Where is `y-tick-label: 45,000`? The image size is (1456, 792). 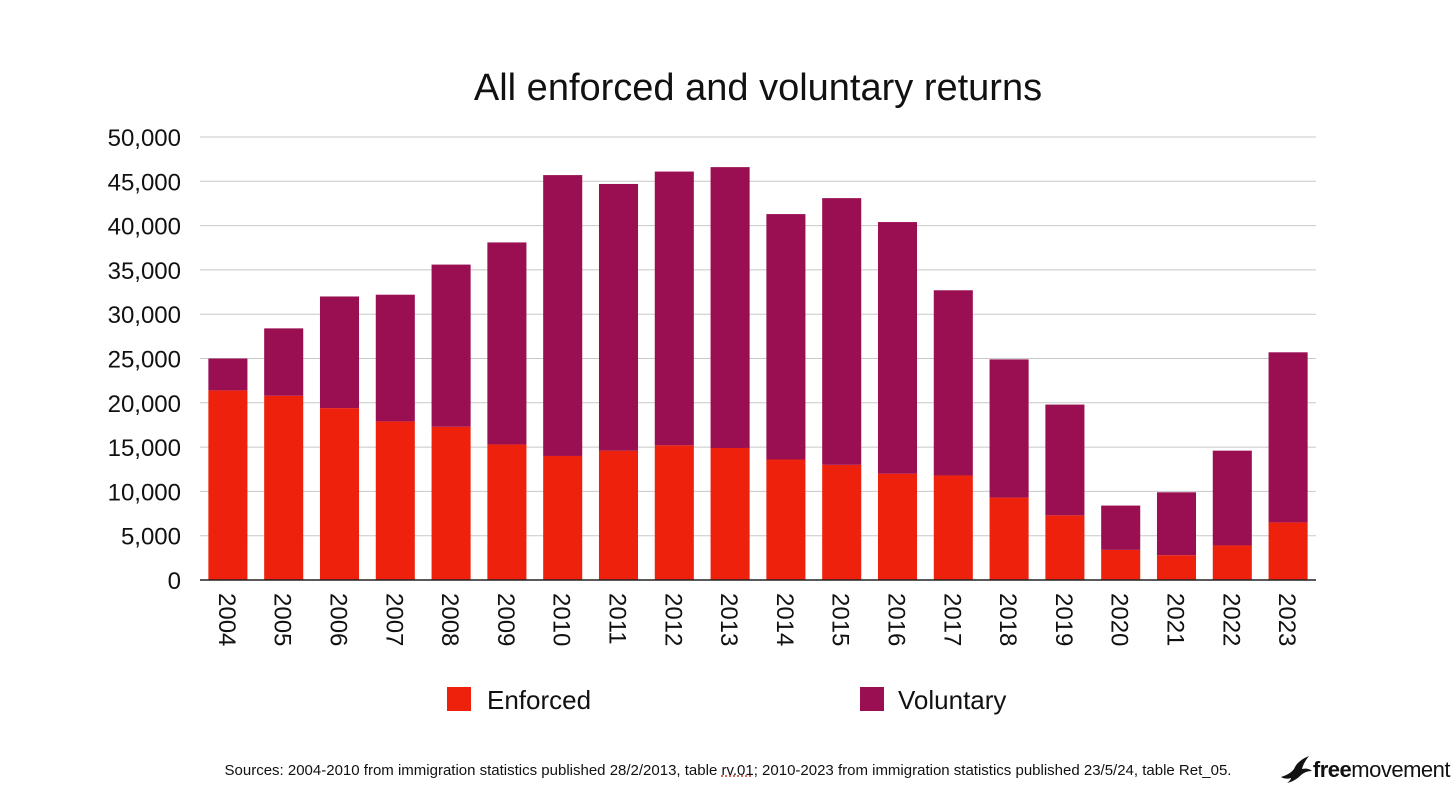 y-tick-label: 45,000 is located at coordinates (144, 182).